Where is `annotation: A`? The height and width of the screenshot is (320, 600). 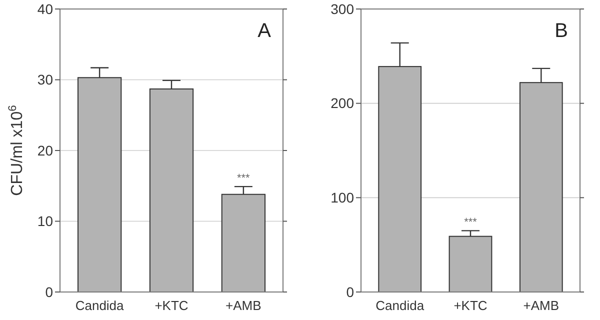 annotation: A is located at coordinates (265, 31).